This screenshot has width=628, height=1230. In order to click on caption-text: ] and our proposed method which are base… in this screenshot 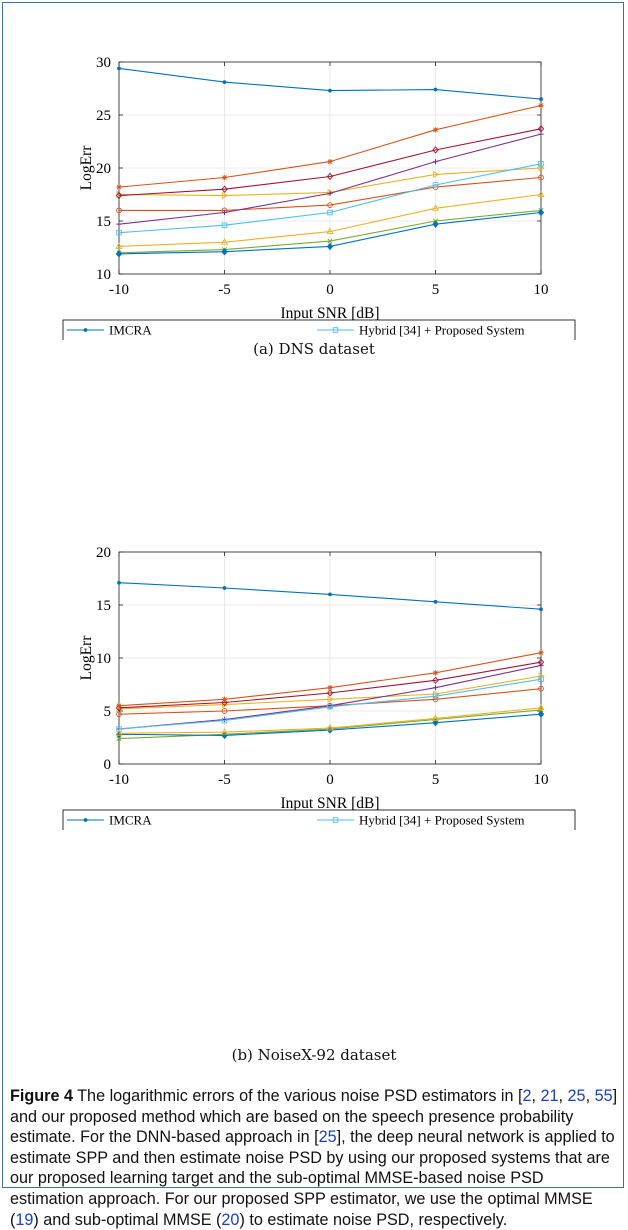, I will do `click(314, 1117)`.